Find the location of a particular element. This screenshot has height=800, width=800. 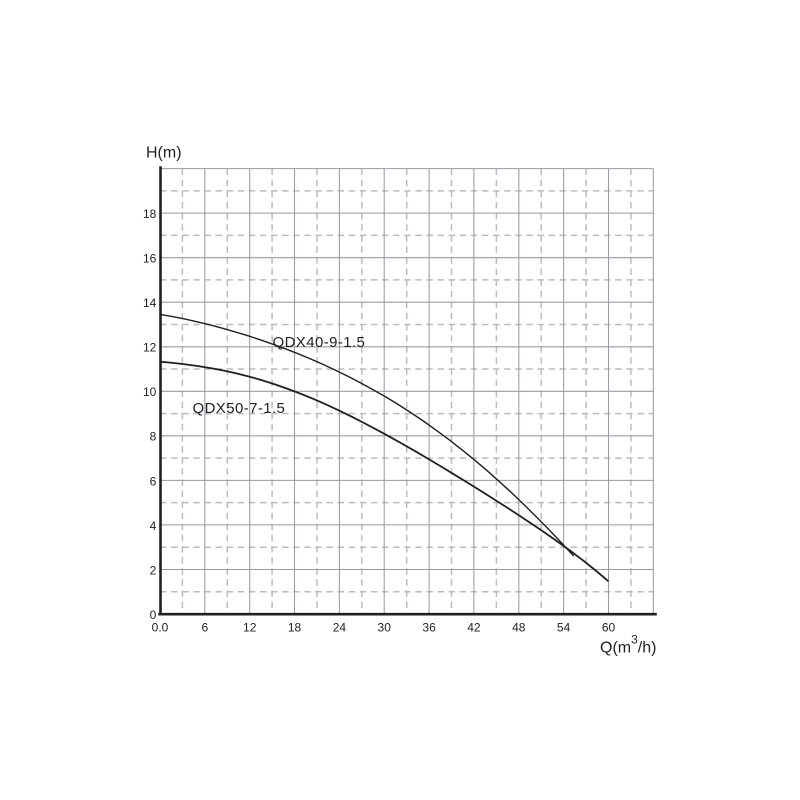

svg-text: Q(m3/h) is located at coordinates (628, 645).